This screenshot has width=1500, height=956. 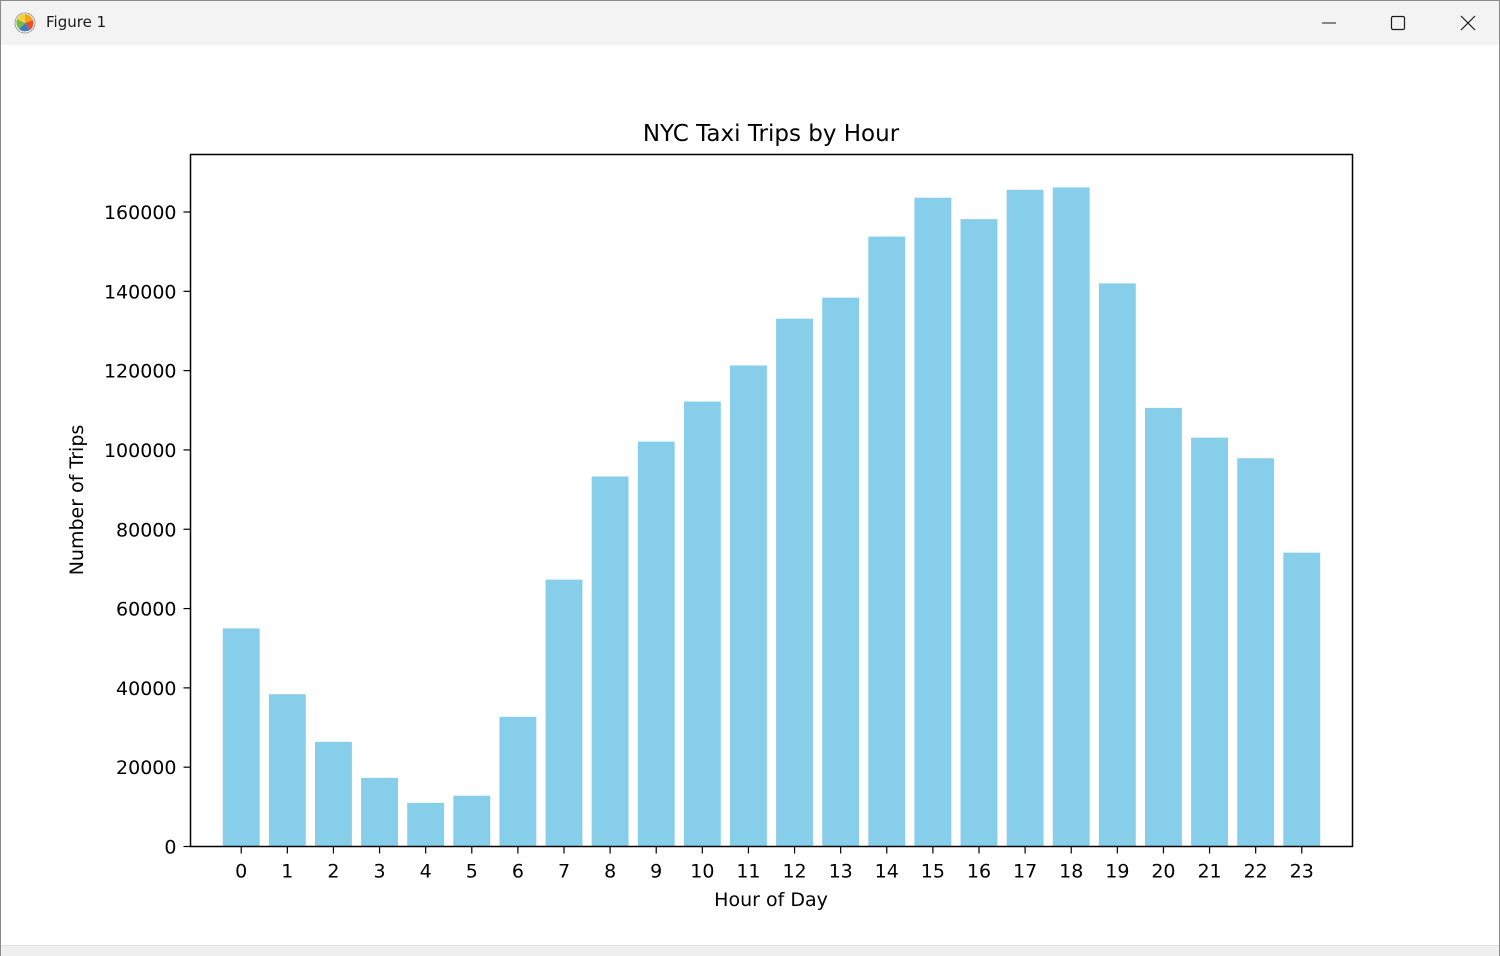 I want to click on y-tick-label: 60000, so click(x=146, y=610).